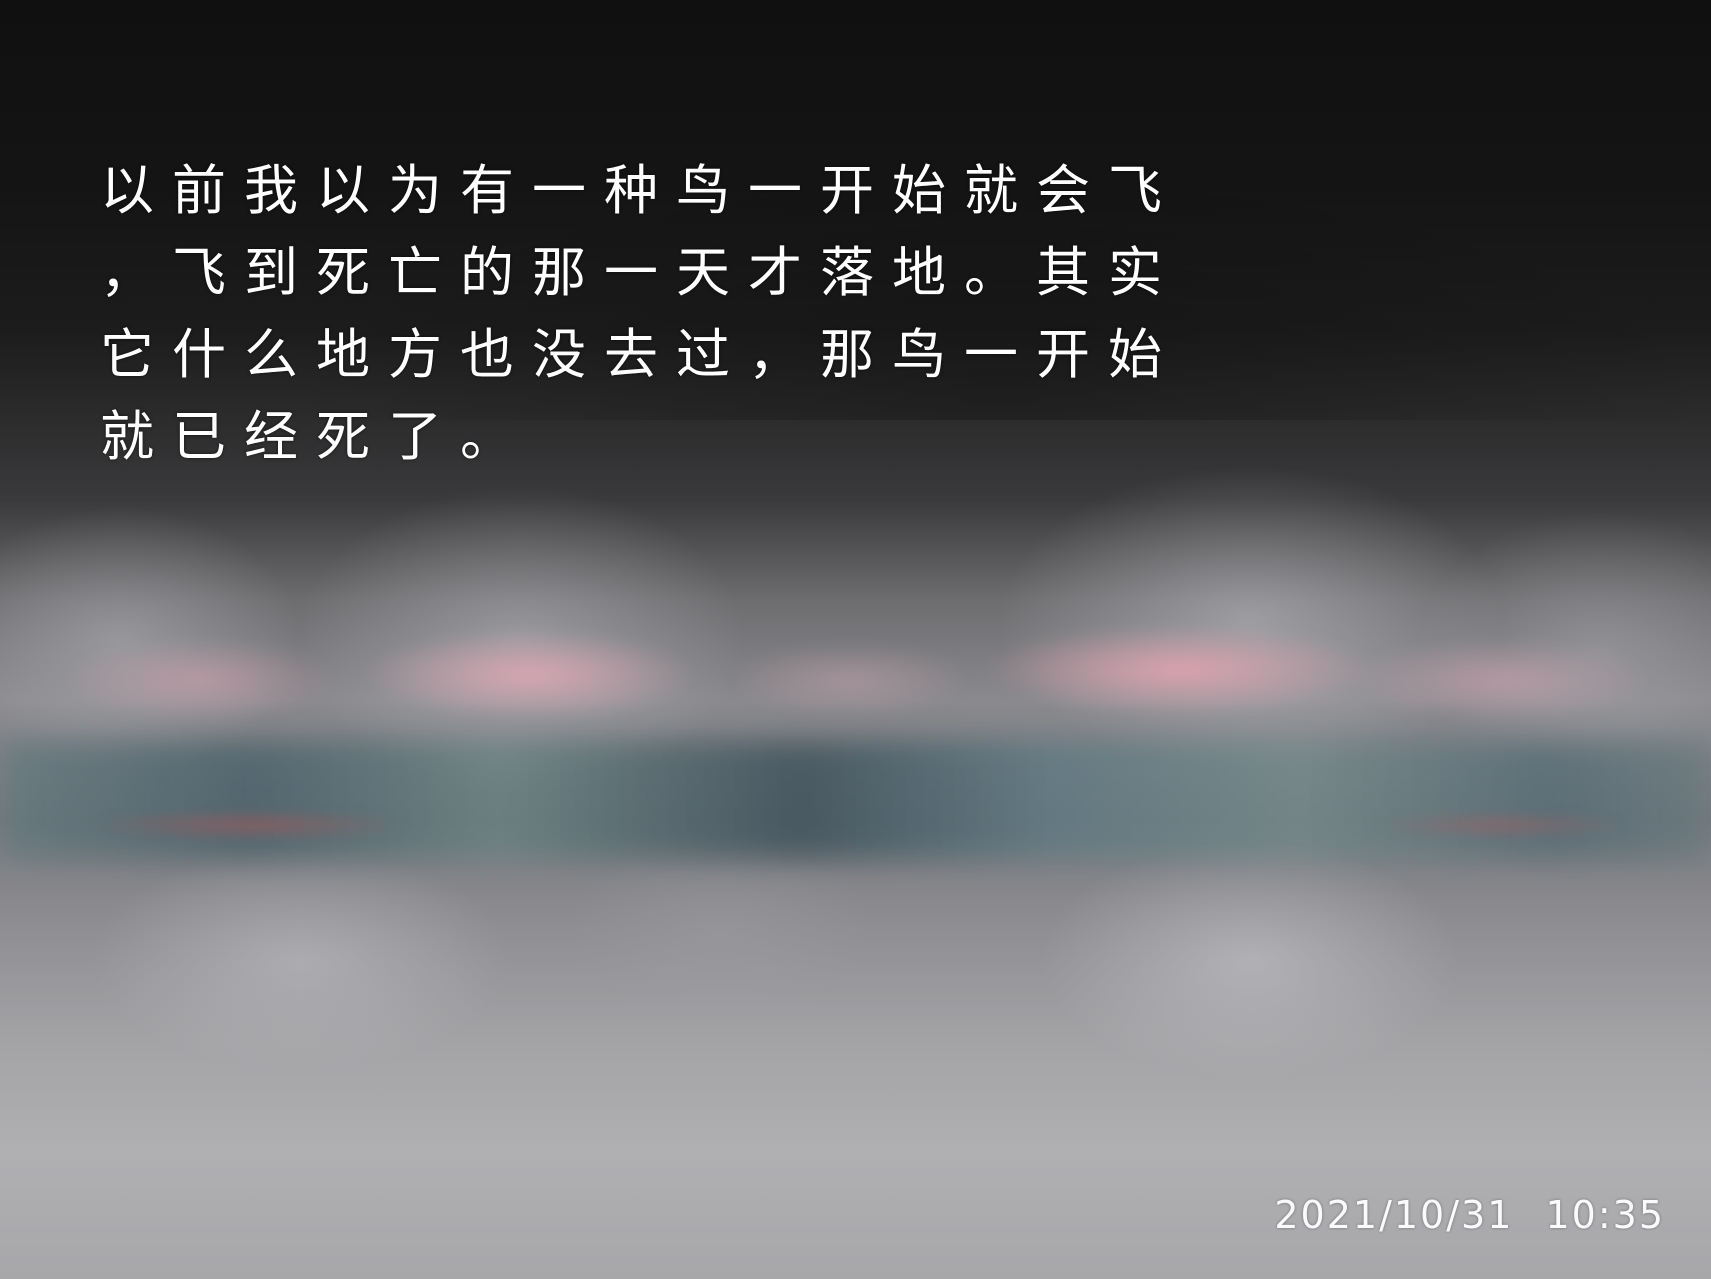 The height and width of the screenshot is (1279, 1711). Describe the element at coordinates (855, 675) in the screenshot. I see `photo-pink-blur-band` at that location.